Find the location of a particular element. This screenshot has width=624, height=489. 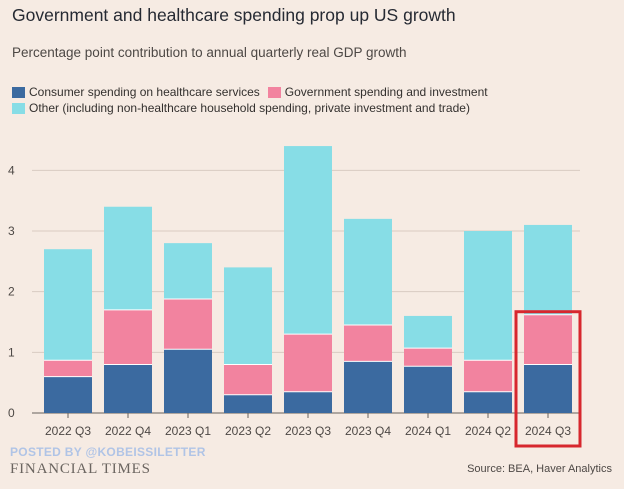

y-tick-label-1: 1 is located at coordinates (11, 352).